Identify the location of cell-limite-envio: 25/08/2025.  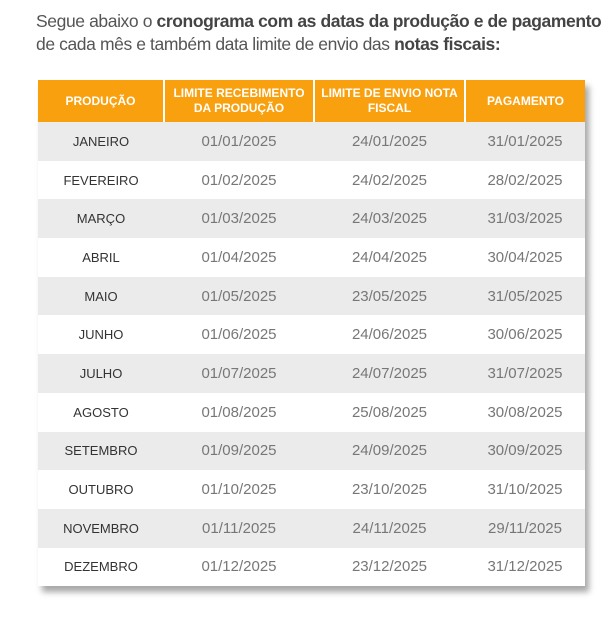
(389, 412).